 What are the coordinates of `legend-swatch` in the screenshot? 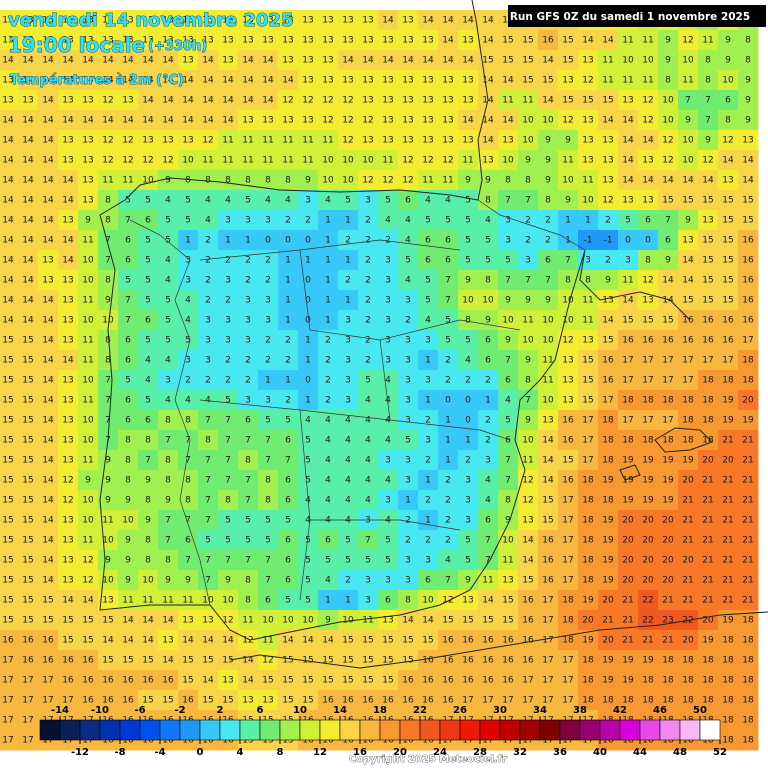 It's located at (90, 730).